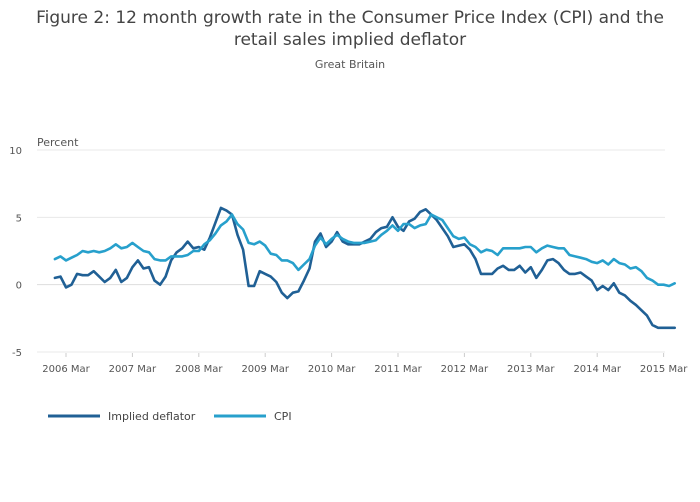  Describe the element at coordinates (350, 40) in the screenshot. I see `chart-title-line2: retail sales implied deflator` at that location.